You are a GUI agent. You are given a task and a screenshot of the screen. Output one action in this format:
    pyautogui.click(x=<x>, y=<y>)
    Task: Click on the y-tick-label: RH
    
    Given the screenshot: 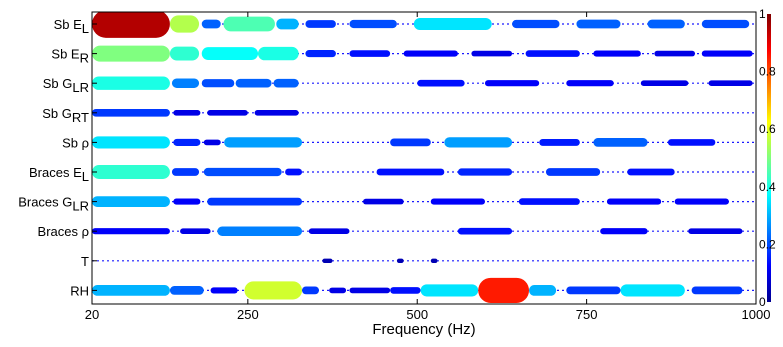 What is the action you would take?
    pyautogui.click(x=79, y=290)
    